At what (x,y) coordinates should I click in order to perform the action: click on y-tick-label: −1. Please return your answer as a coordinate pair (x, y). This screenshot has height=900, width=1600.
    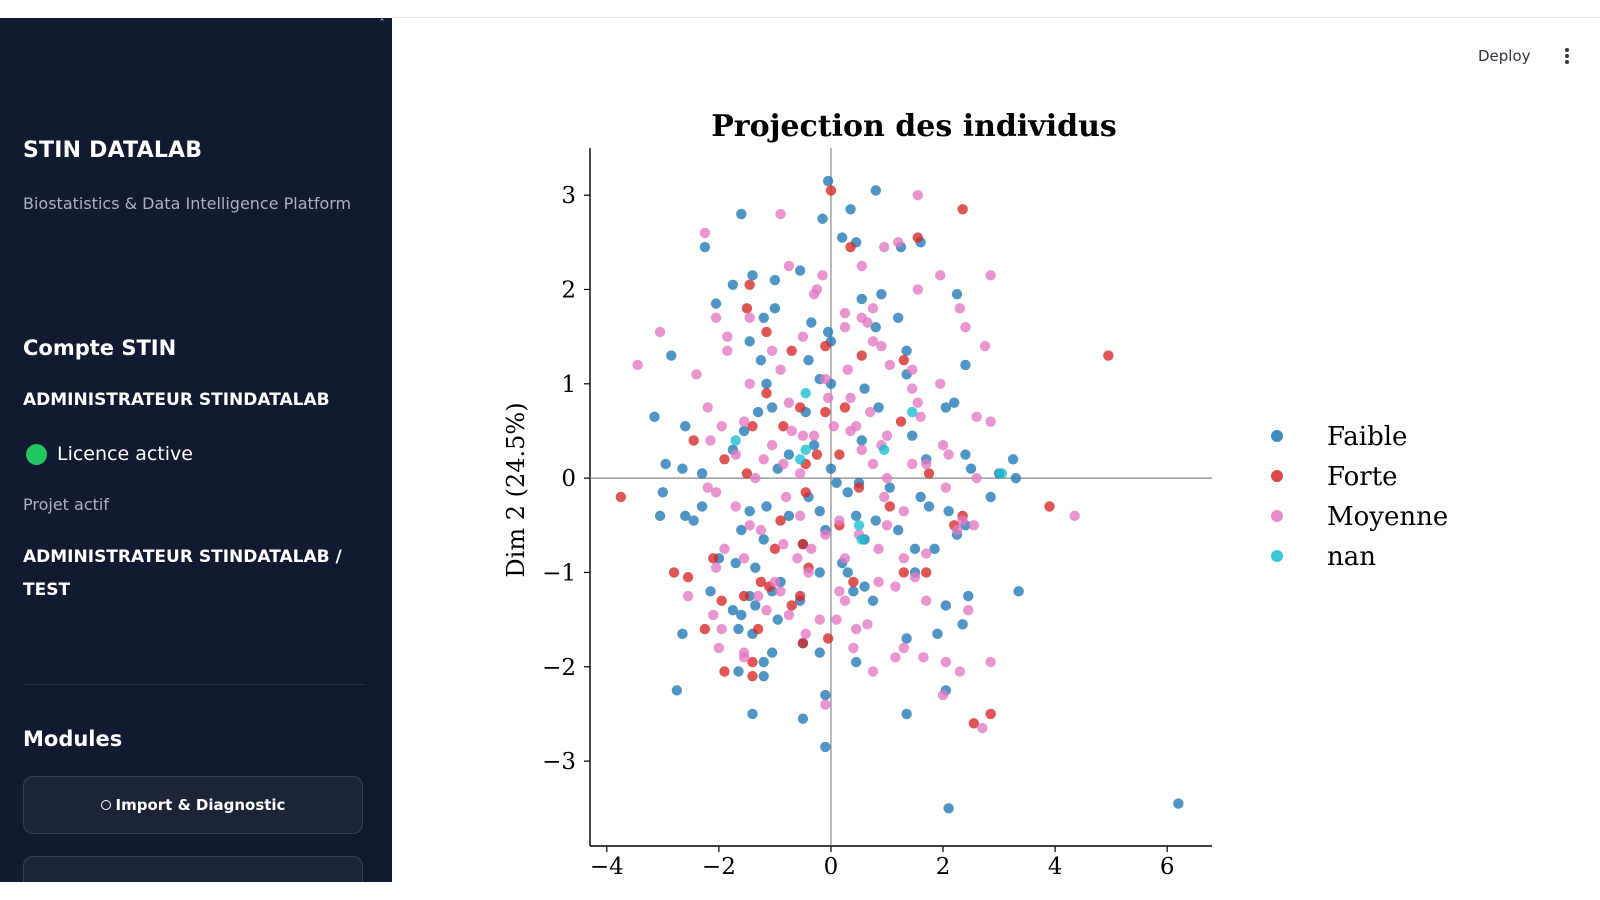
    Looking at the image, I should click on (559, 573).